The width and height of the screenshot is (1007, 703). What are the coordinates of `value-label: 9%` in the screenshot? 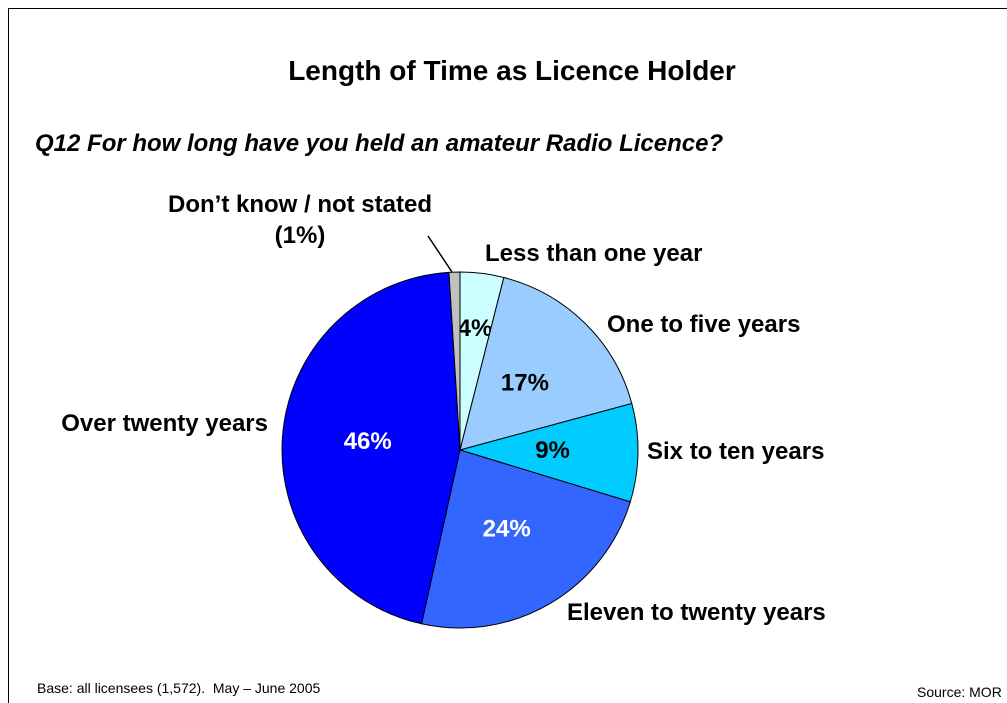 It's located at (552, 450).